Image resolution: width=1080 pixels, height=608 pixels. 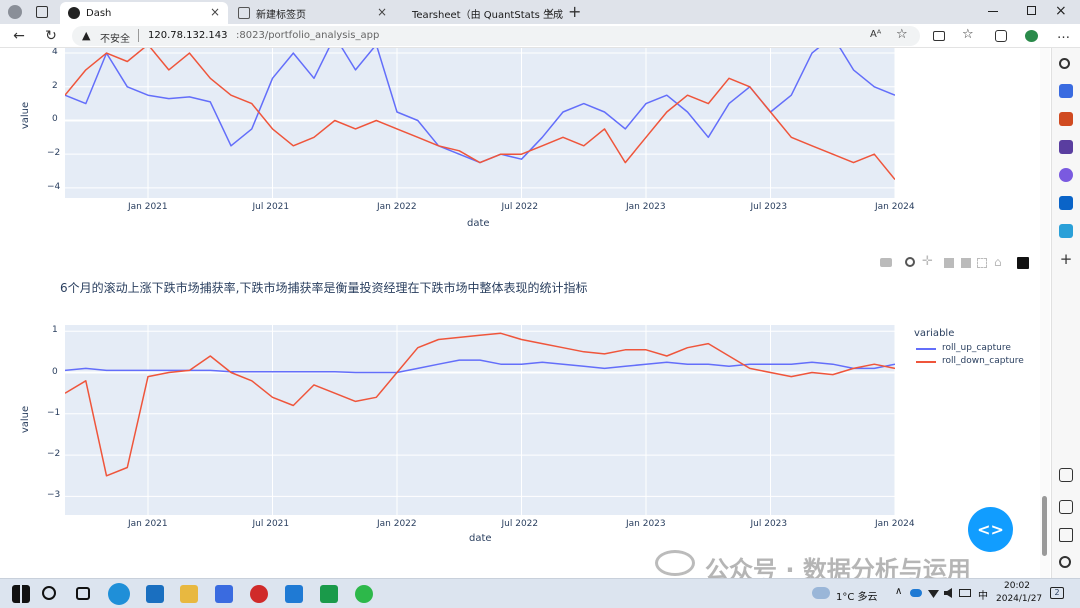 I want to click on profile-icon, so click(x=15, y=12).